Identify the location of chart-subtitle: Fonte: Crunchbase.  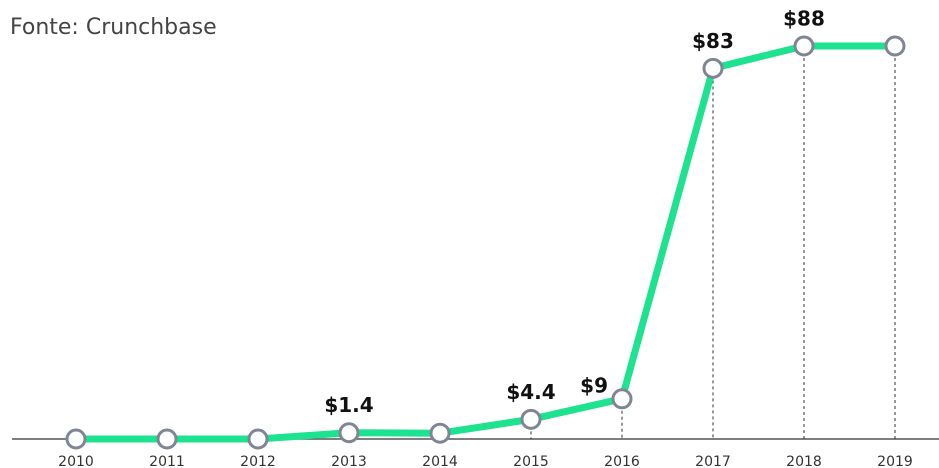
(113, 27).